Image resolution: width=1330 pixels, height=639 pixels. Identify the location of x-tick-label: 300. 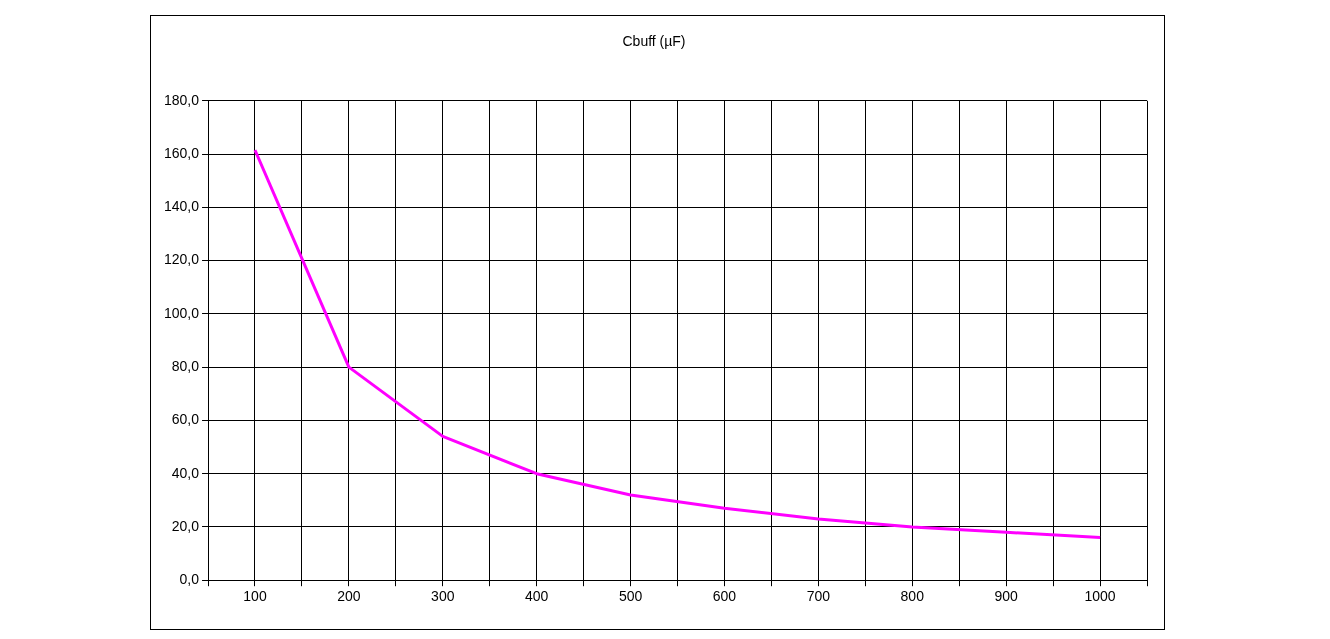
(443, 596).